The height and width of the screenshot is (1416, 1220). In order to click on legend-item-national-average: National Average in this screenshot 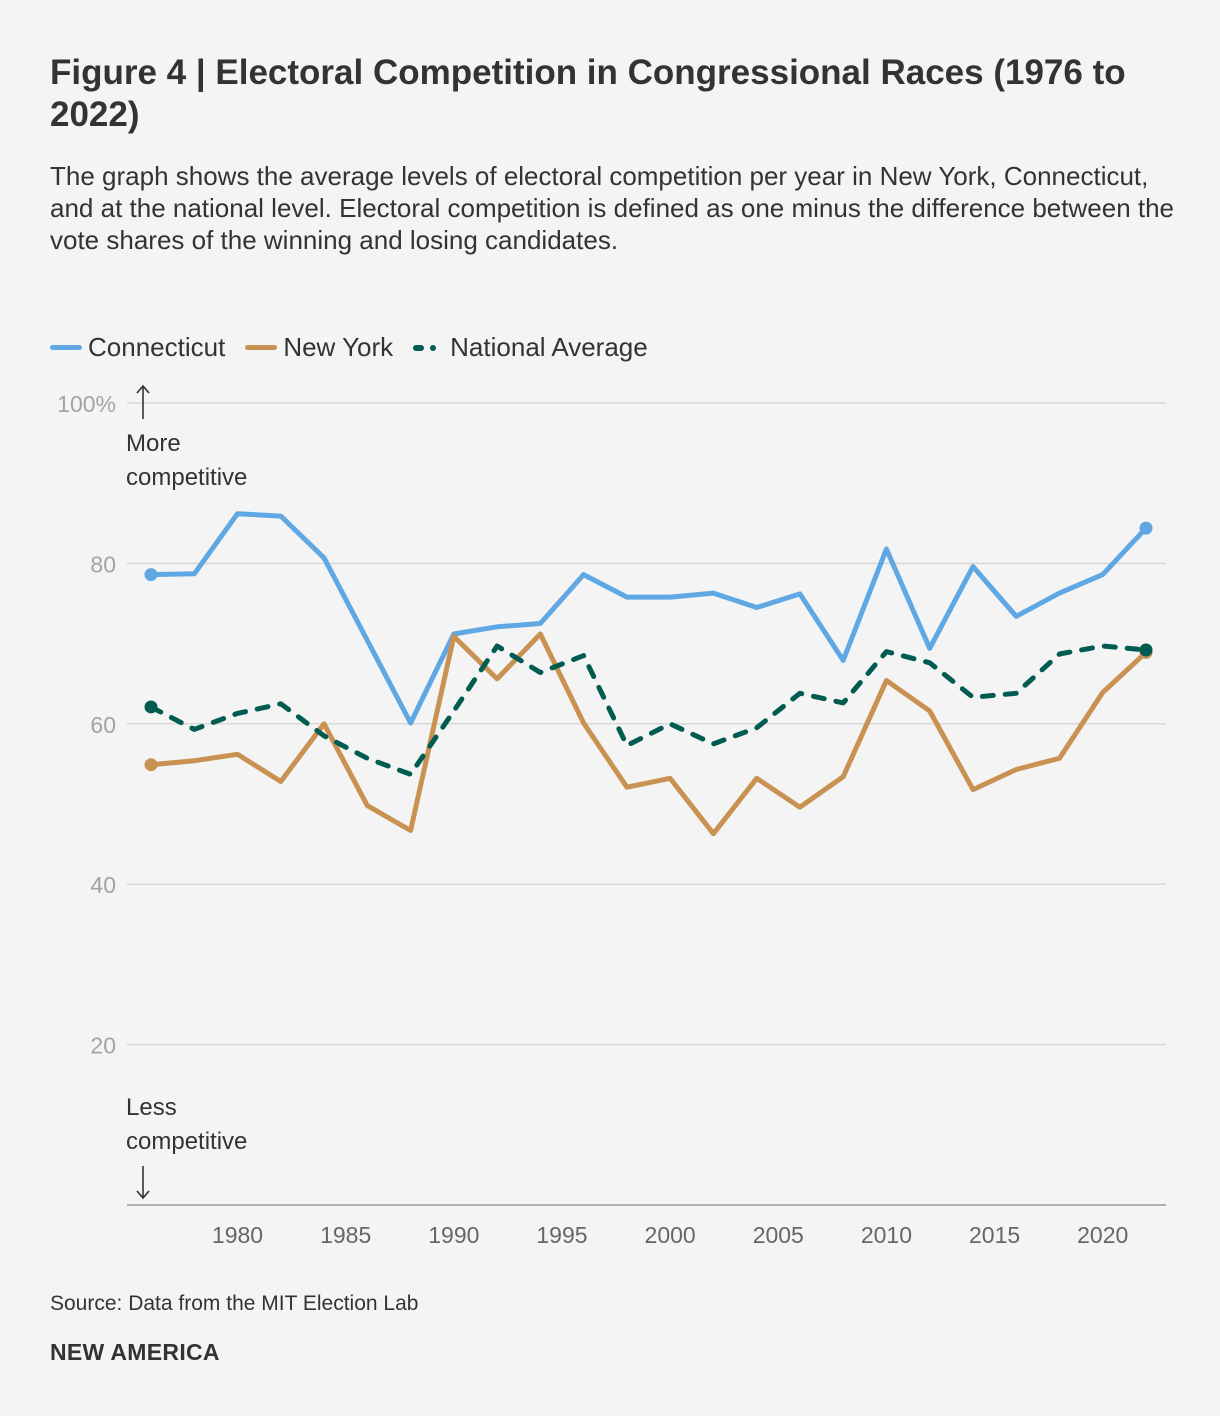, I will do `click(530, 347)`.